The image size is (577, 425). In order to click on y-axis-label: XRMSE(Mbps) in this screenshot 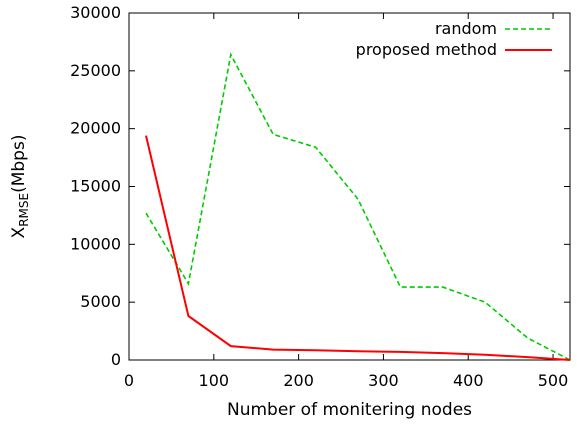, I will do `click(20, 187)`.